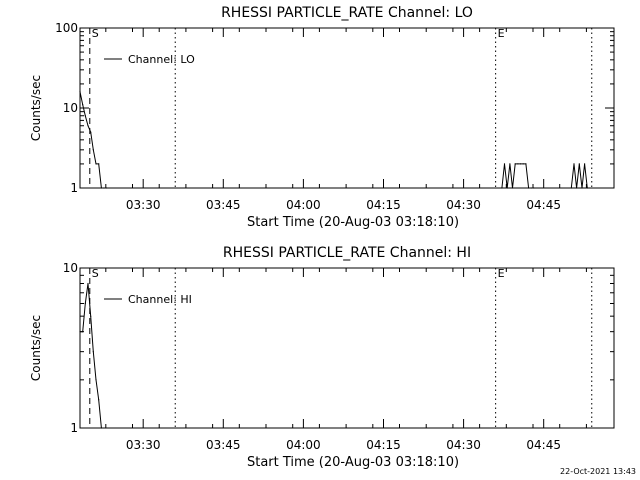 This screenshot has height=480, width=640. What do you see at coordinates (347, 253) in the screenshot?
I see `chart-title: RHESSI PARTICLE_RATE Channel: HI` at bounding box center [347, 253].